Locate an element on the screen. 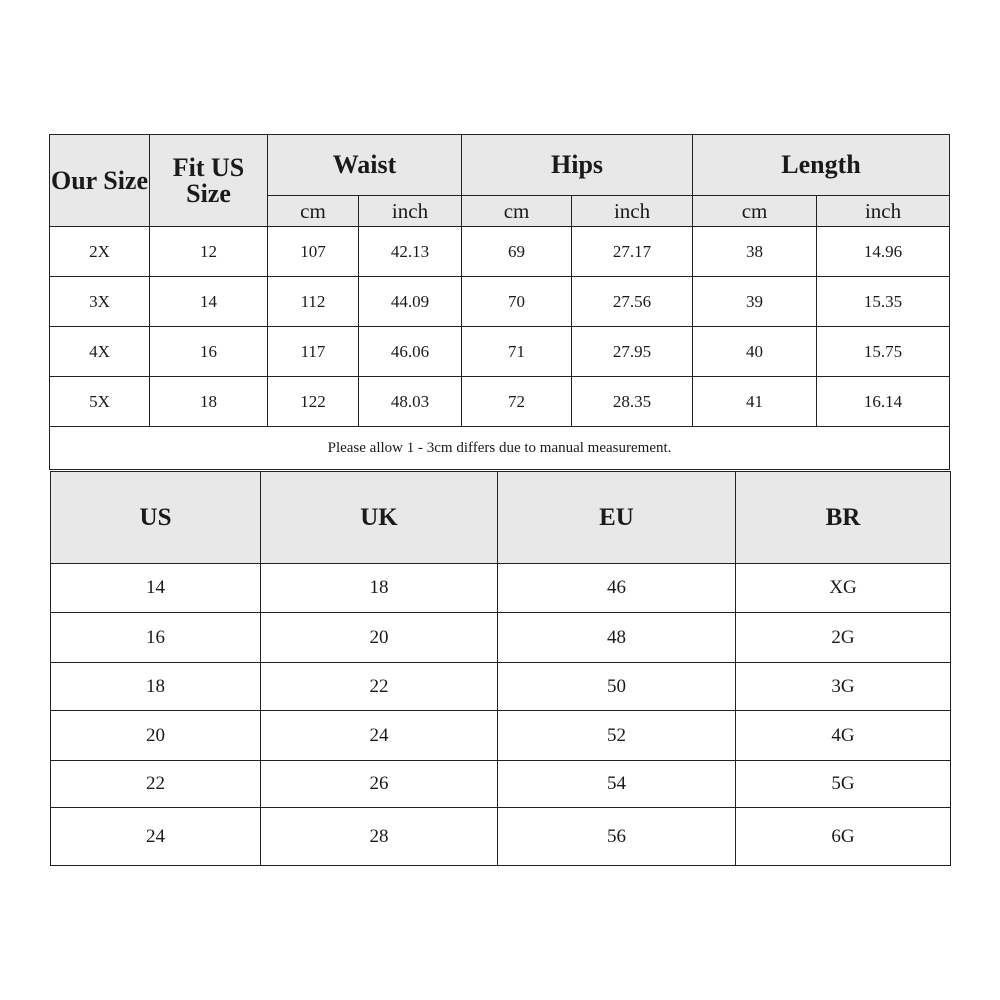 This screenshot has height=1000, width=1000. header-us: US is located at coordinates (155, 517).